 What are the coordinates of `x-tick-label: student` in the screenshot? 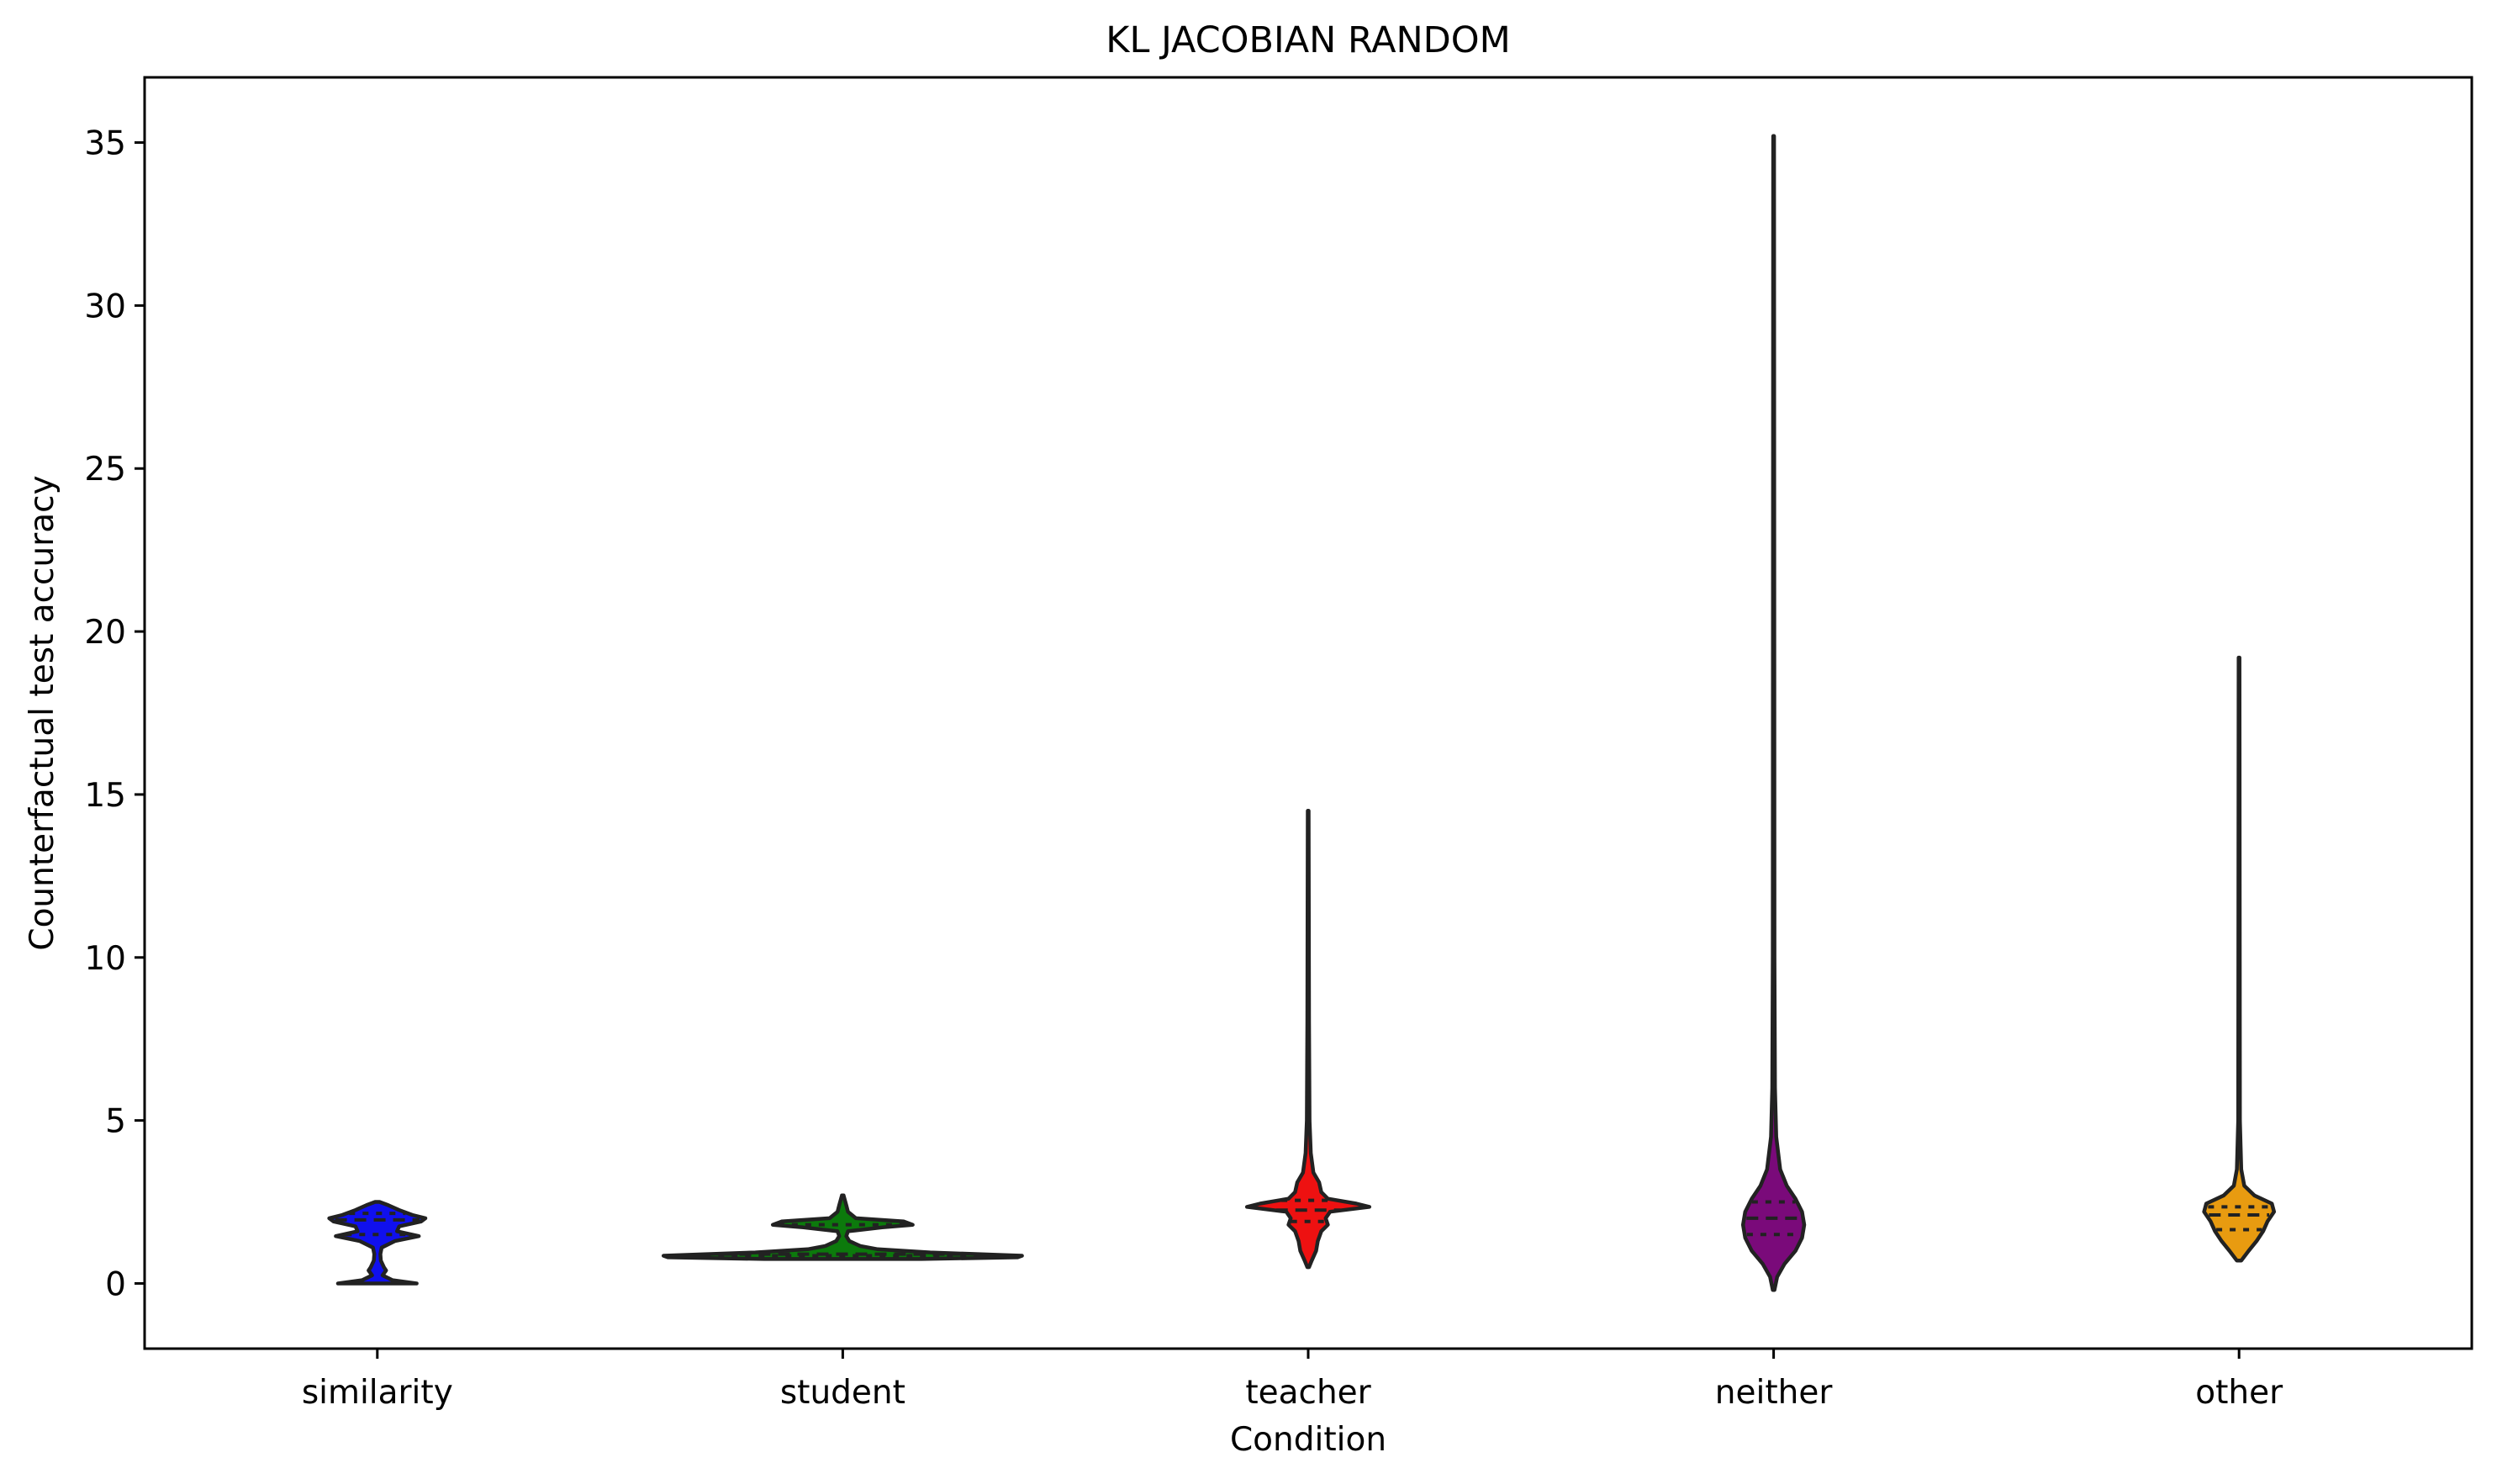 It's located at (842, 1393).